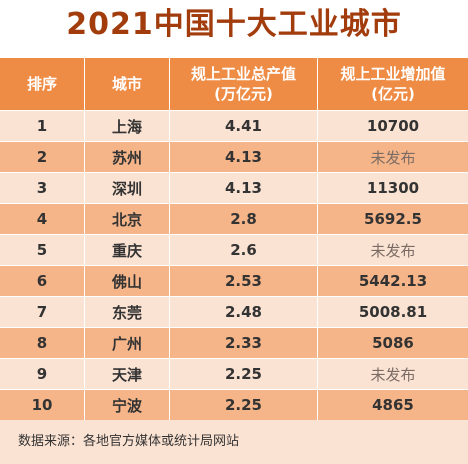 The width and height of the screenshot is (468, 464). I want to click on added-value-cell: 5442.13, so click(393, 281).